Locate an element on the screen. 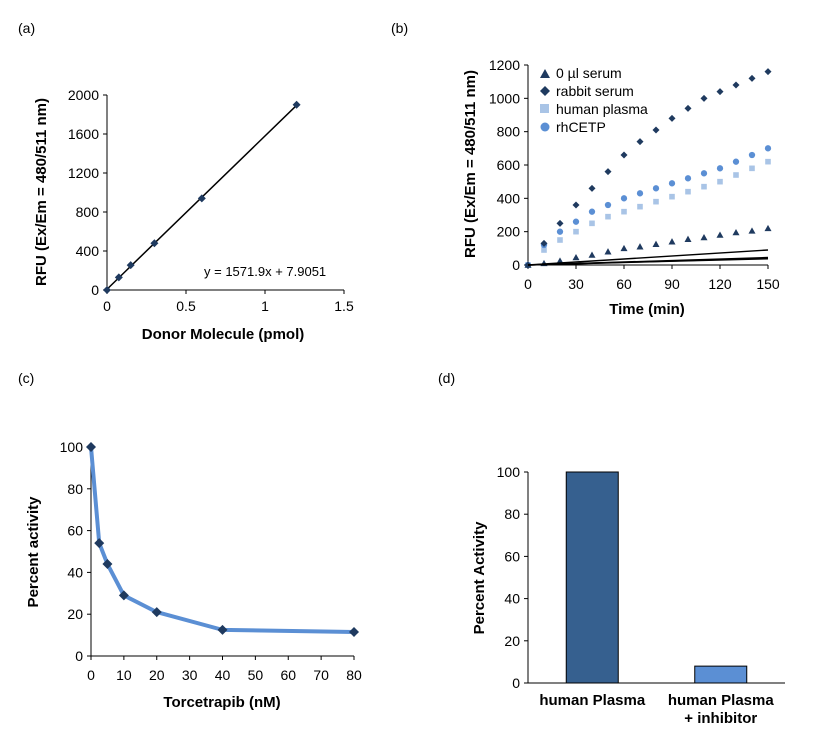 Image resolution: width=828 pixels, height=750 pixels. legend-marker-square is located at coordinates (544, 108).